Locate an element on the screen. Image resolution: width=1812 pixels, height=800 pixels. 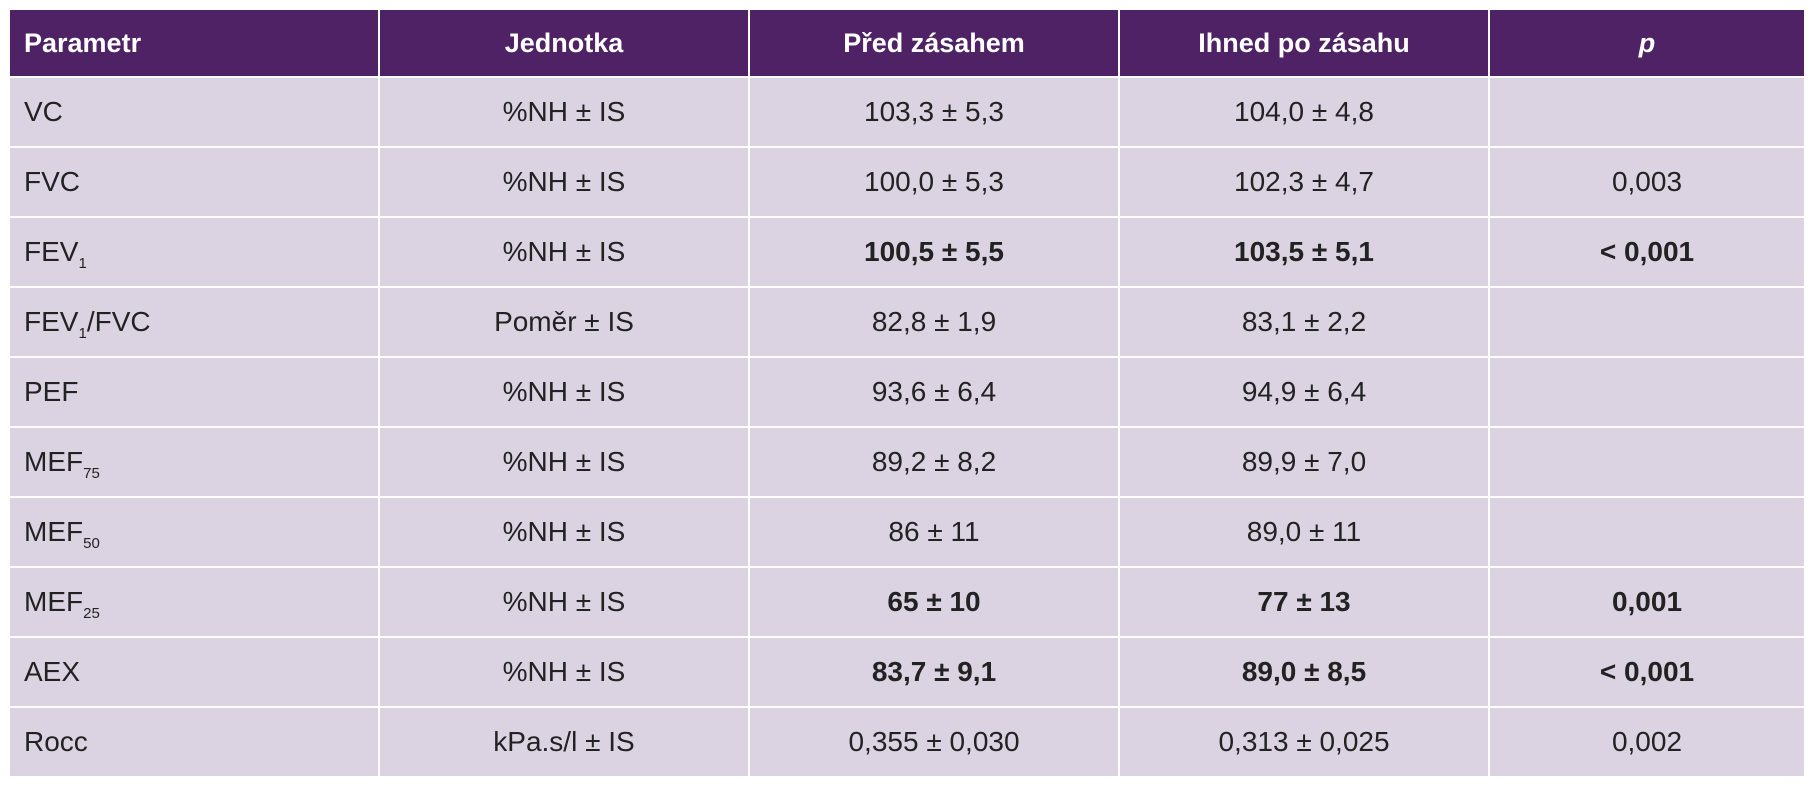
parameter-subscript: 75 is located at coordinates (91, 473).